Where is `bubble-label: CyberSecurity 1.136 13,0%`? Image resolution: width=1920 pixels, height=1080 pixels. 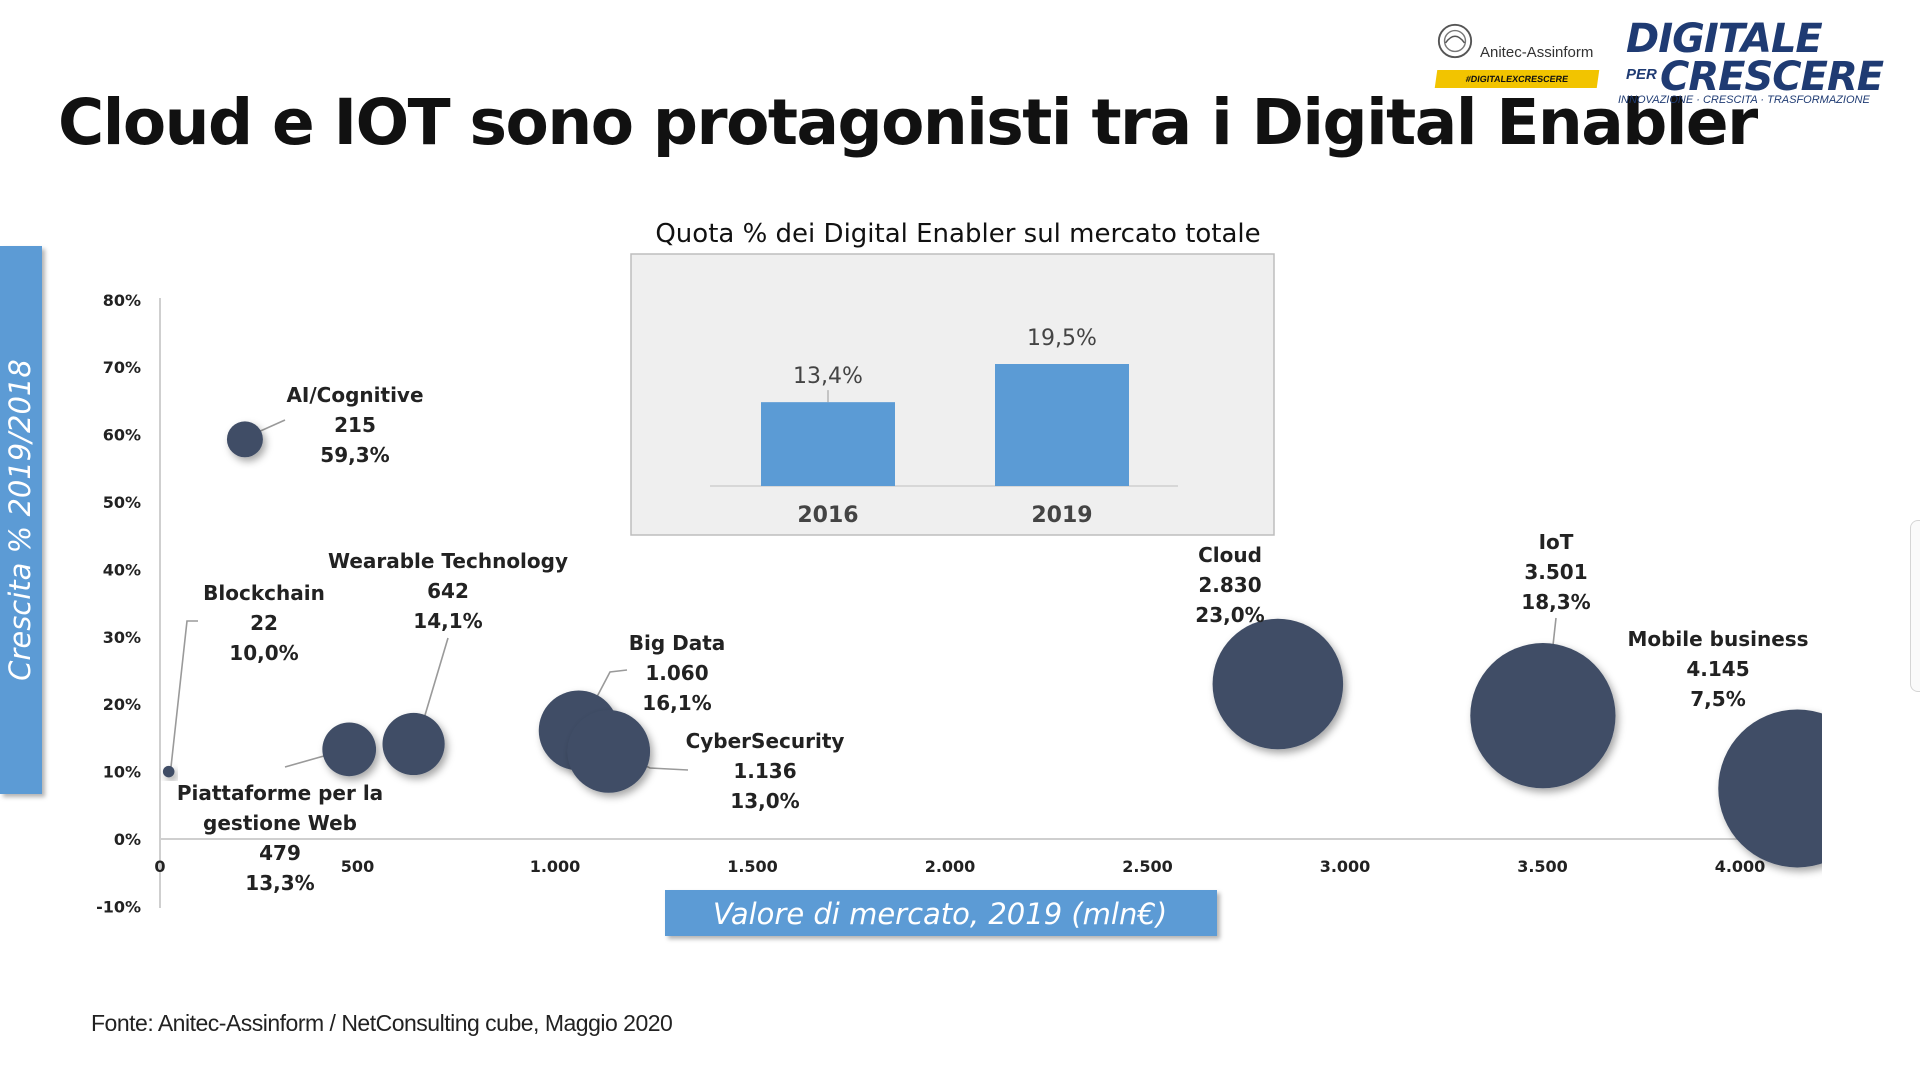 bubble-label: CyberSecurity 1.136 13,0% is located at coordinates (765, 771).